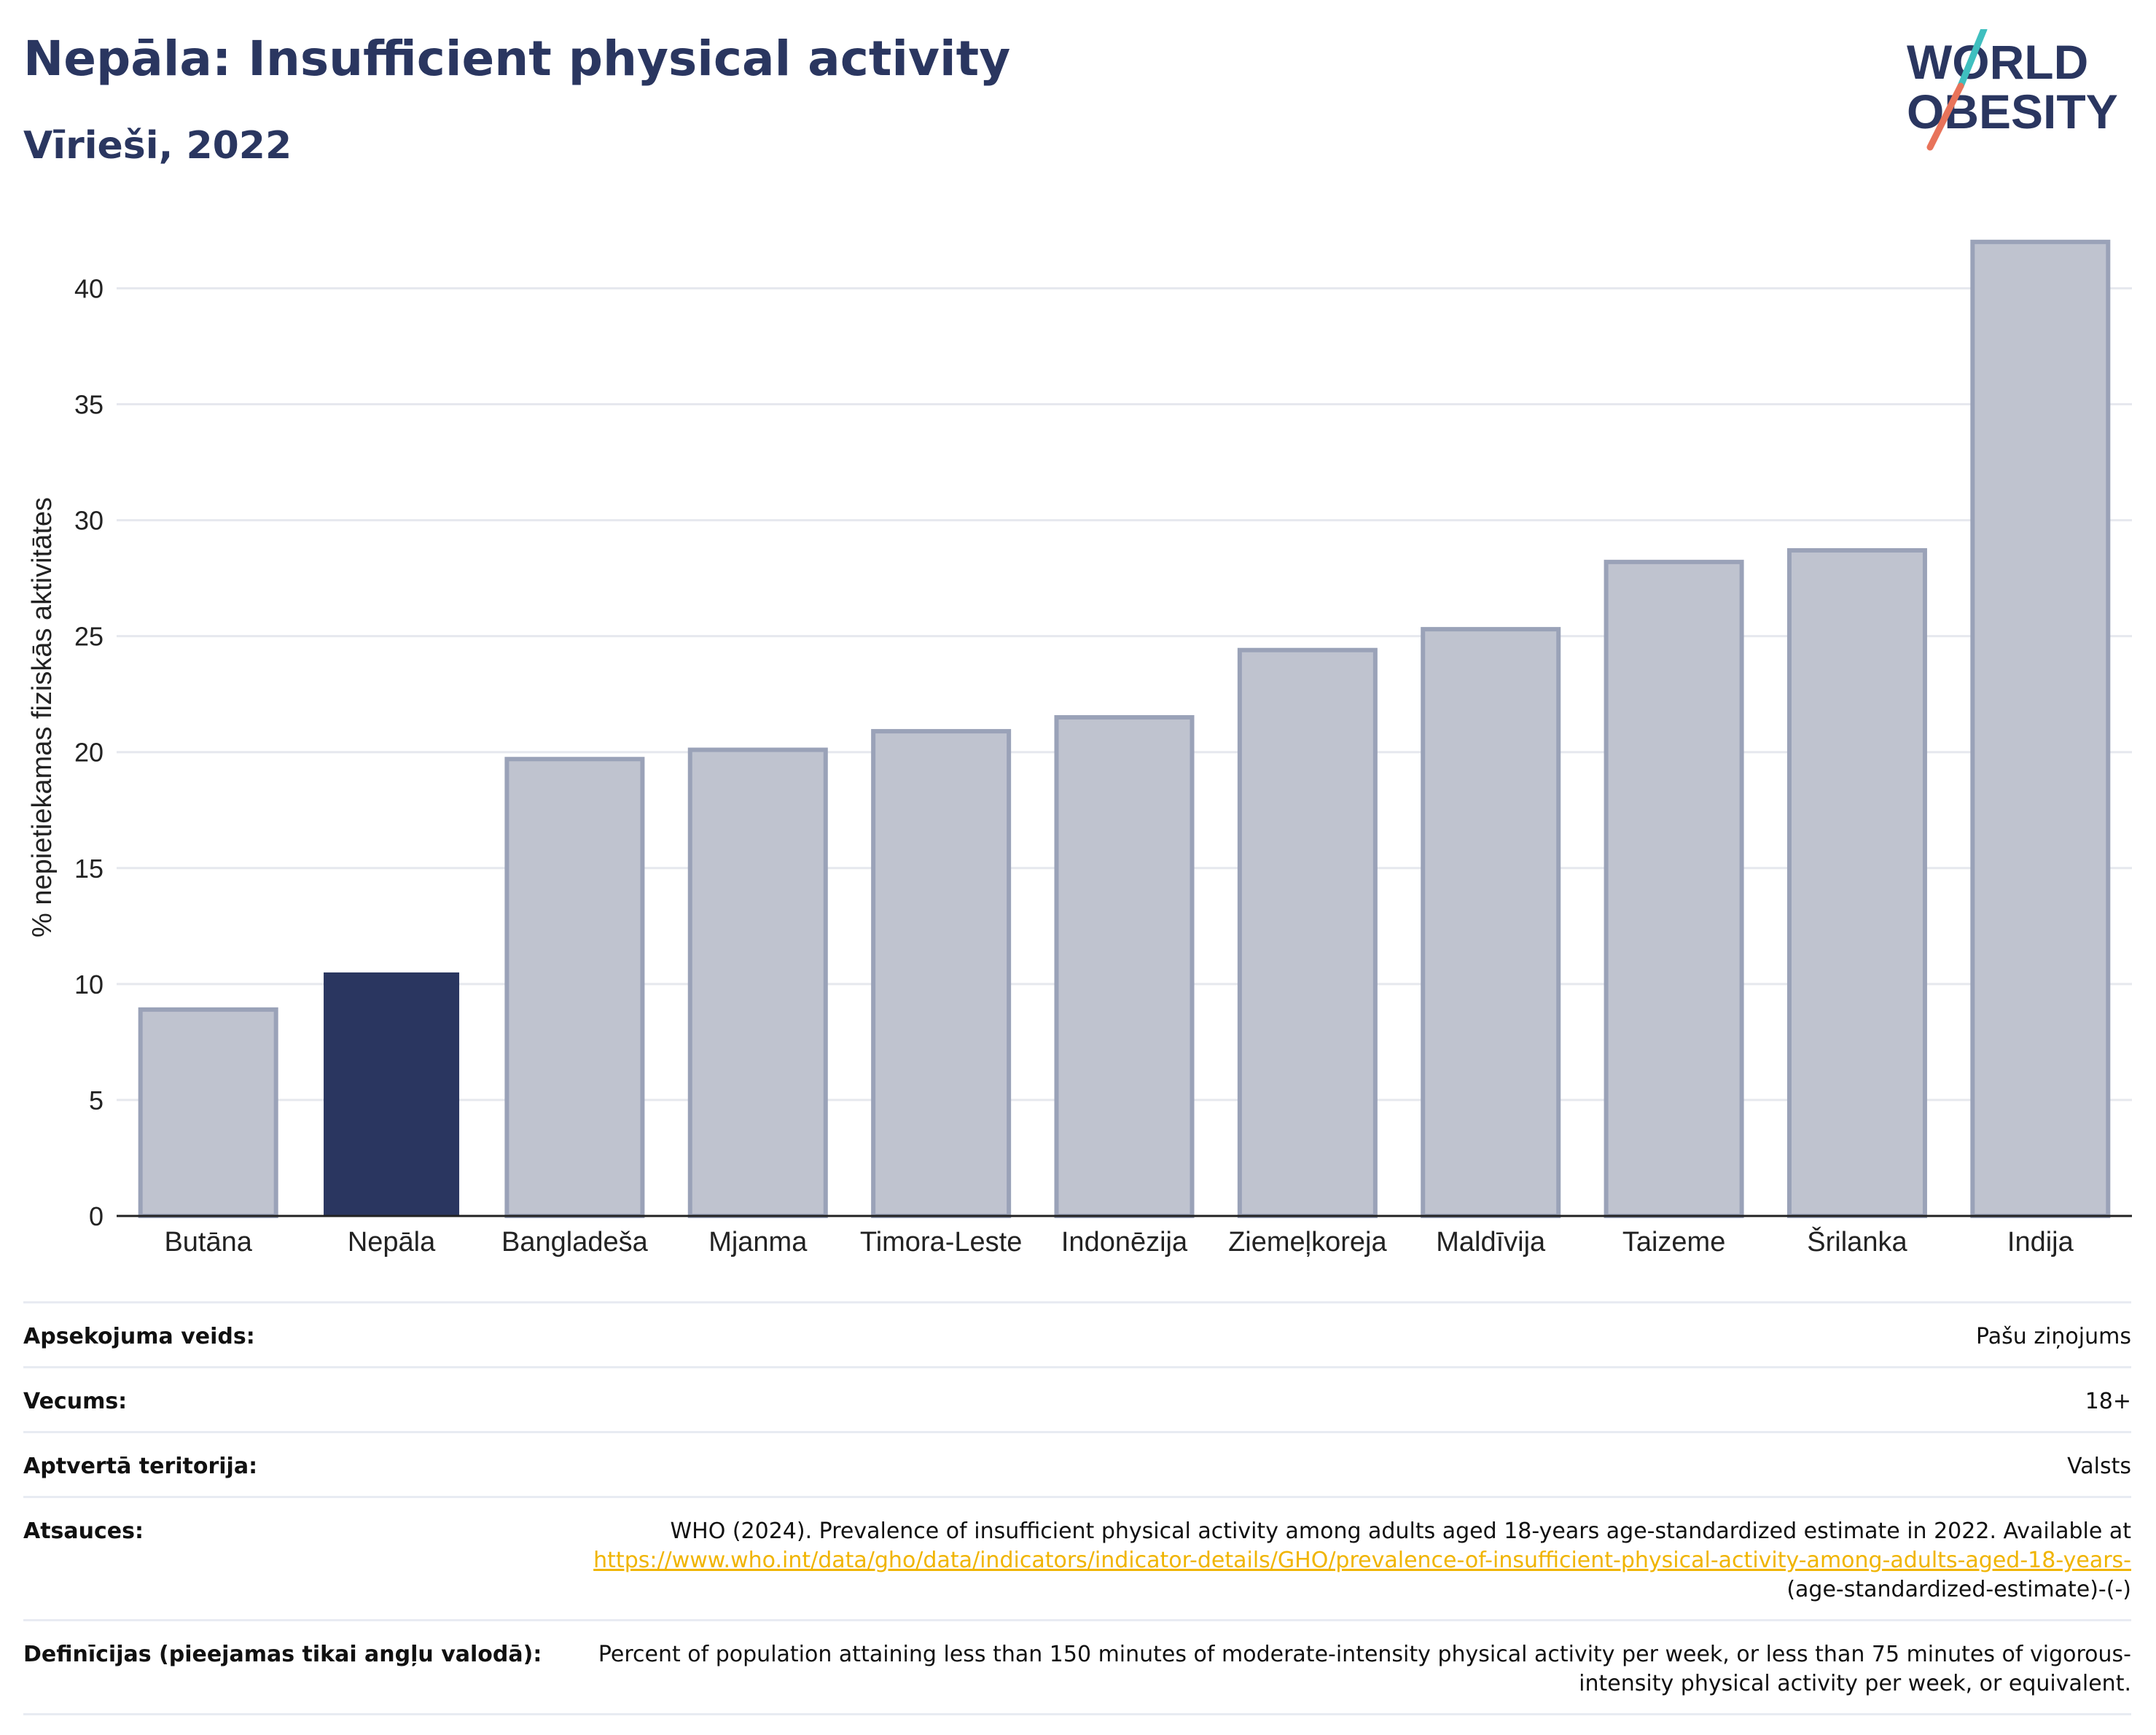  Describe the element at coordinates (392, 1094) in the screenshot. I see `bar-highlight` at that location.